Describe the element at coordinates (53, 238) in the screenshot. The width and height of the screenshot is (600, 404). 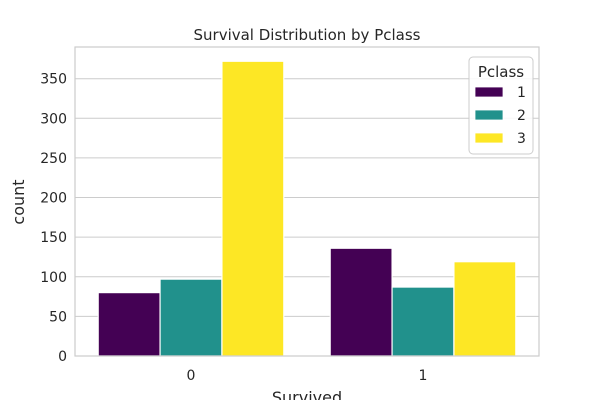
I see `y-tick-label: 150` at that location.